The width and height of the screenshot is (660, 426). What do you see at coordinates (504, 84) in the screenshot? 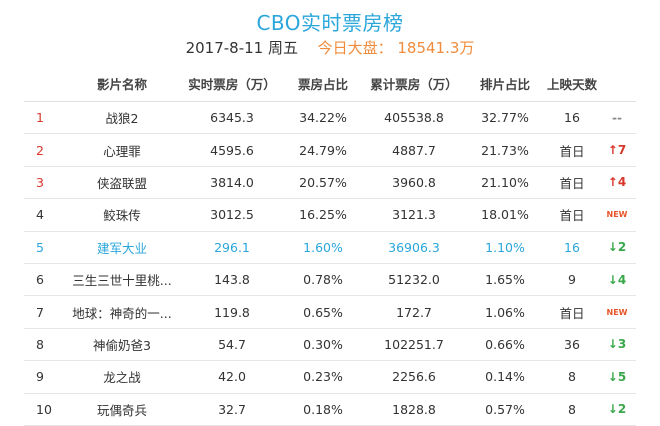
I see `header-schedule-share: 排片占比` at bounding box center [504, 84].